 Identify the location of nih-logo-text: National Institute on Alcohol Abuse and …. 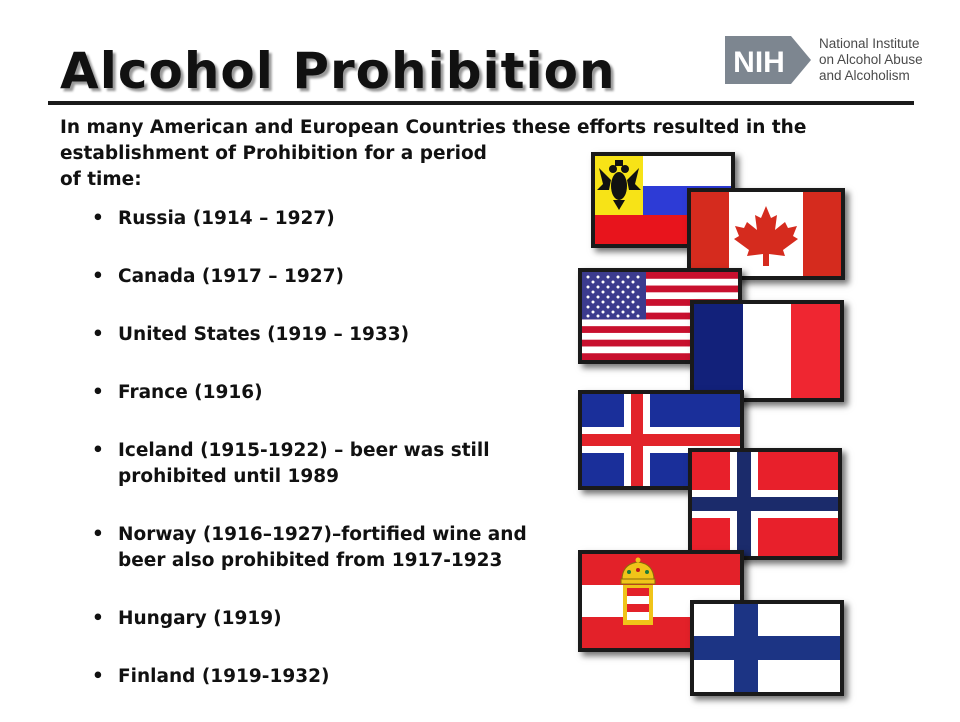
(871, 60).